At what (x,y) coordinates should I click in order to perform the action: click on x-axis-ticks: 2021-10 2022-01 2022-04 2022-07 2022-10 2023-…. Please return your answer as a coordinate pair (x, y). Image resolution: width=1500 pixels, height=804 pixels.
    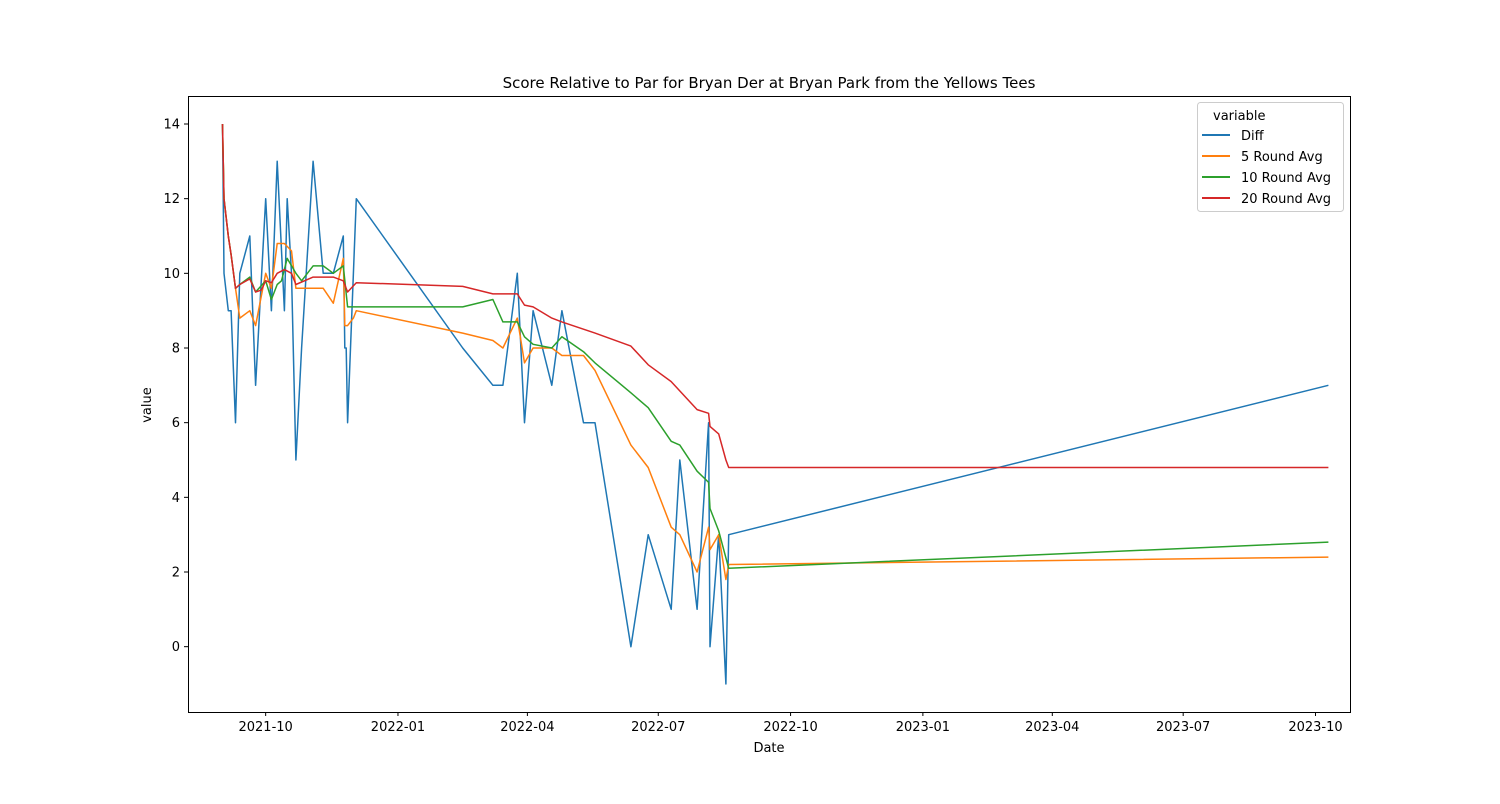
    Looking at the image, I should click on (790, 723).